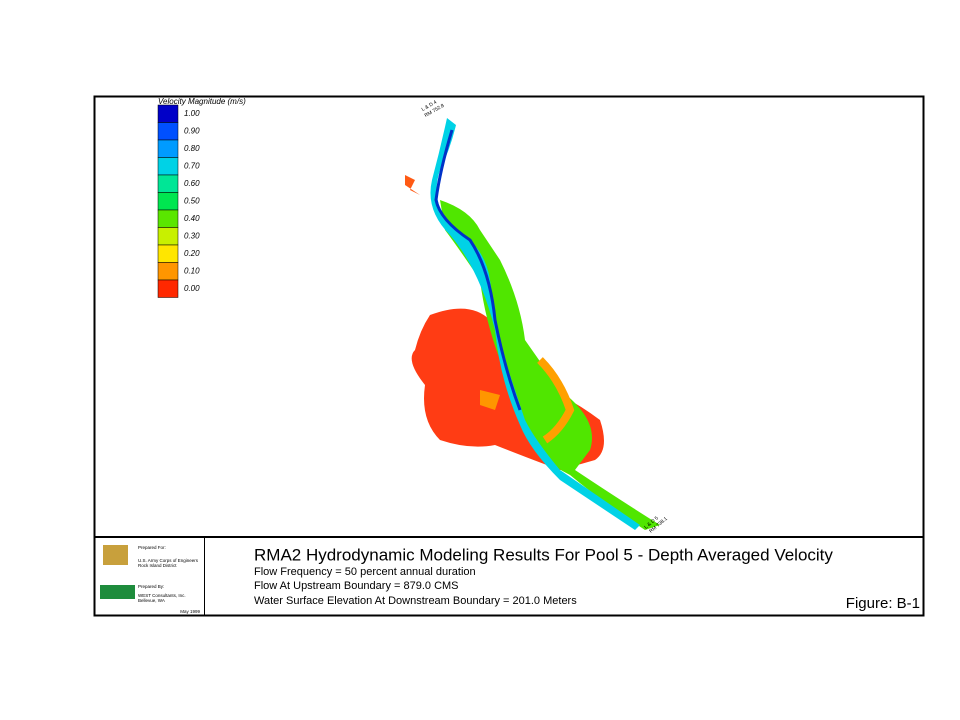  What do you see at coordinates (202, 101) in the screenshot?
I see `legend-title: Velocity Magnitude (m/s)` at bounding box center [202, 101].